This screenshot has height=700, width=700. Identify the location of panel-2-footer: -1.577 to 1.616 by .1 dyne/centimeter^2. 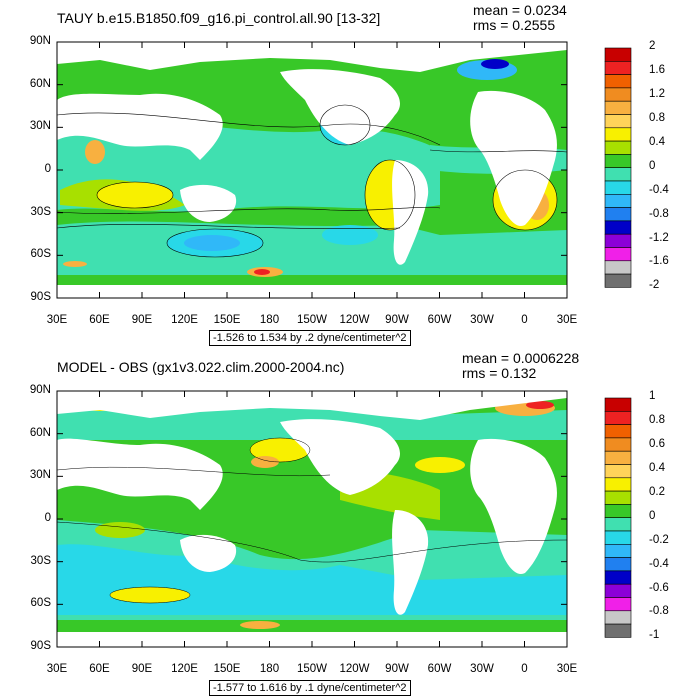
(310, 688).